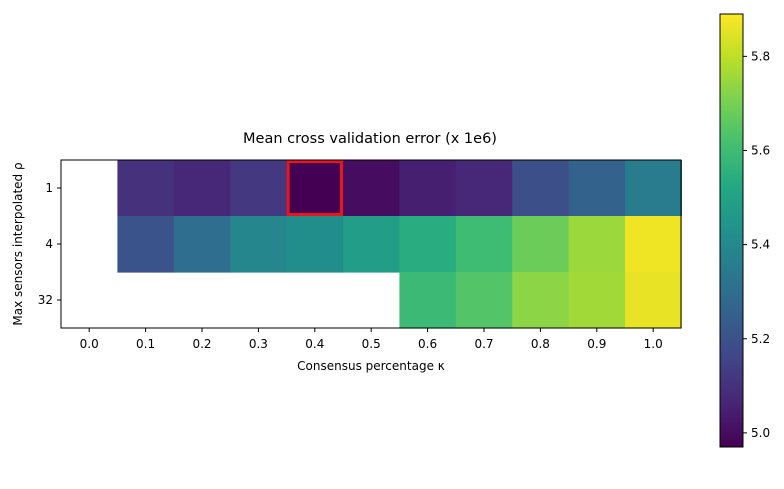 The width and height of the screenshot is (784, 489). What do you see at coordinates (484, 188) in the screenshot?
I see `heatmap-cell-r0-c7` at bounding box center [484, 188].